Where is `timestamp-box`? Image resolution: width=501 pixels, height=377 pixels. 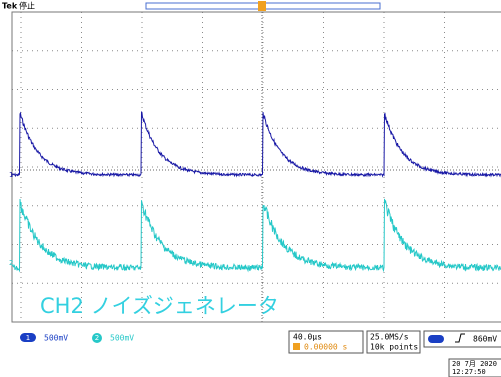
timestamp-box is located at coordinates (474, 367).